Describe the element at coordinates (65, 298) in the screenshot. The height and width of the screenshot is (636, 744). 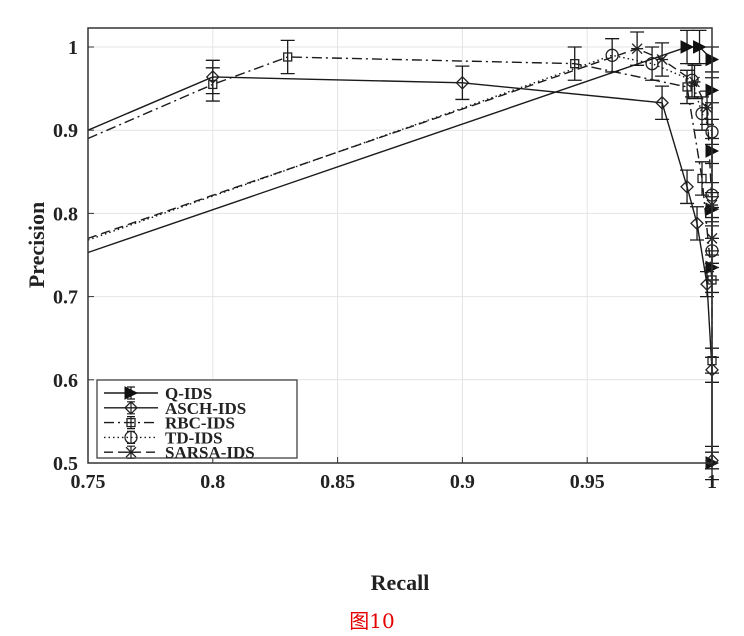
I see `y-tick-label: 0.7` at that location.